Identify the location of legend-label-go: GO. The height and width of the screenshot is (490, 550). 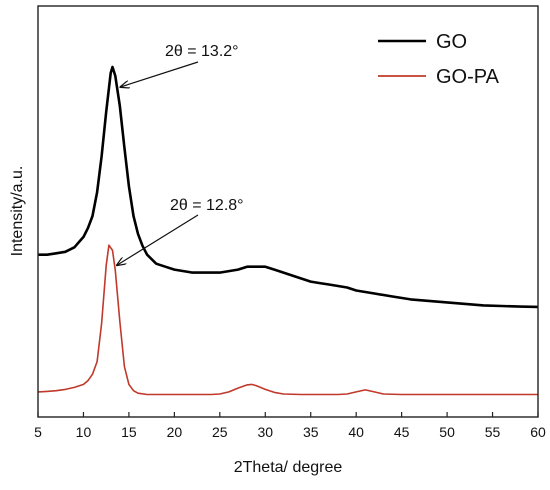
(451, 42).